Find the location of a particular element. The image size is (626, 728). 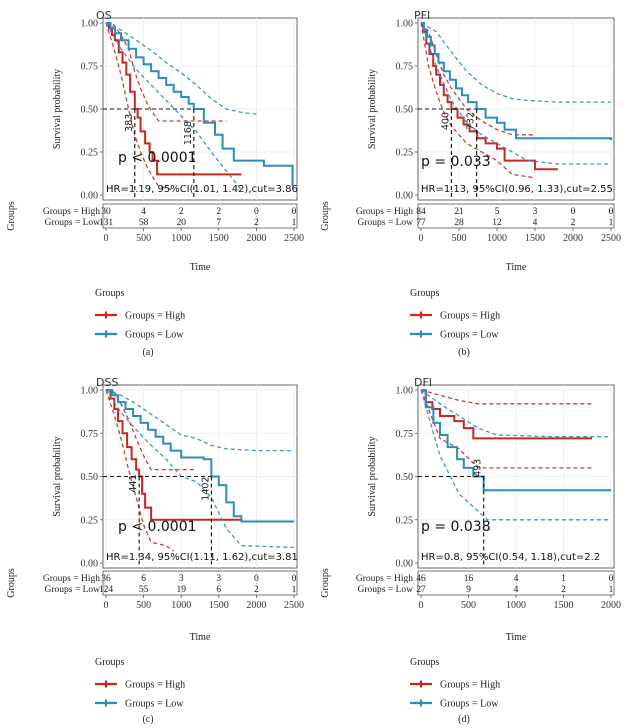

median-label: 493 is located at coordinates (478, 468).